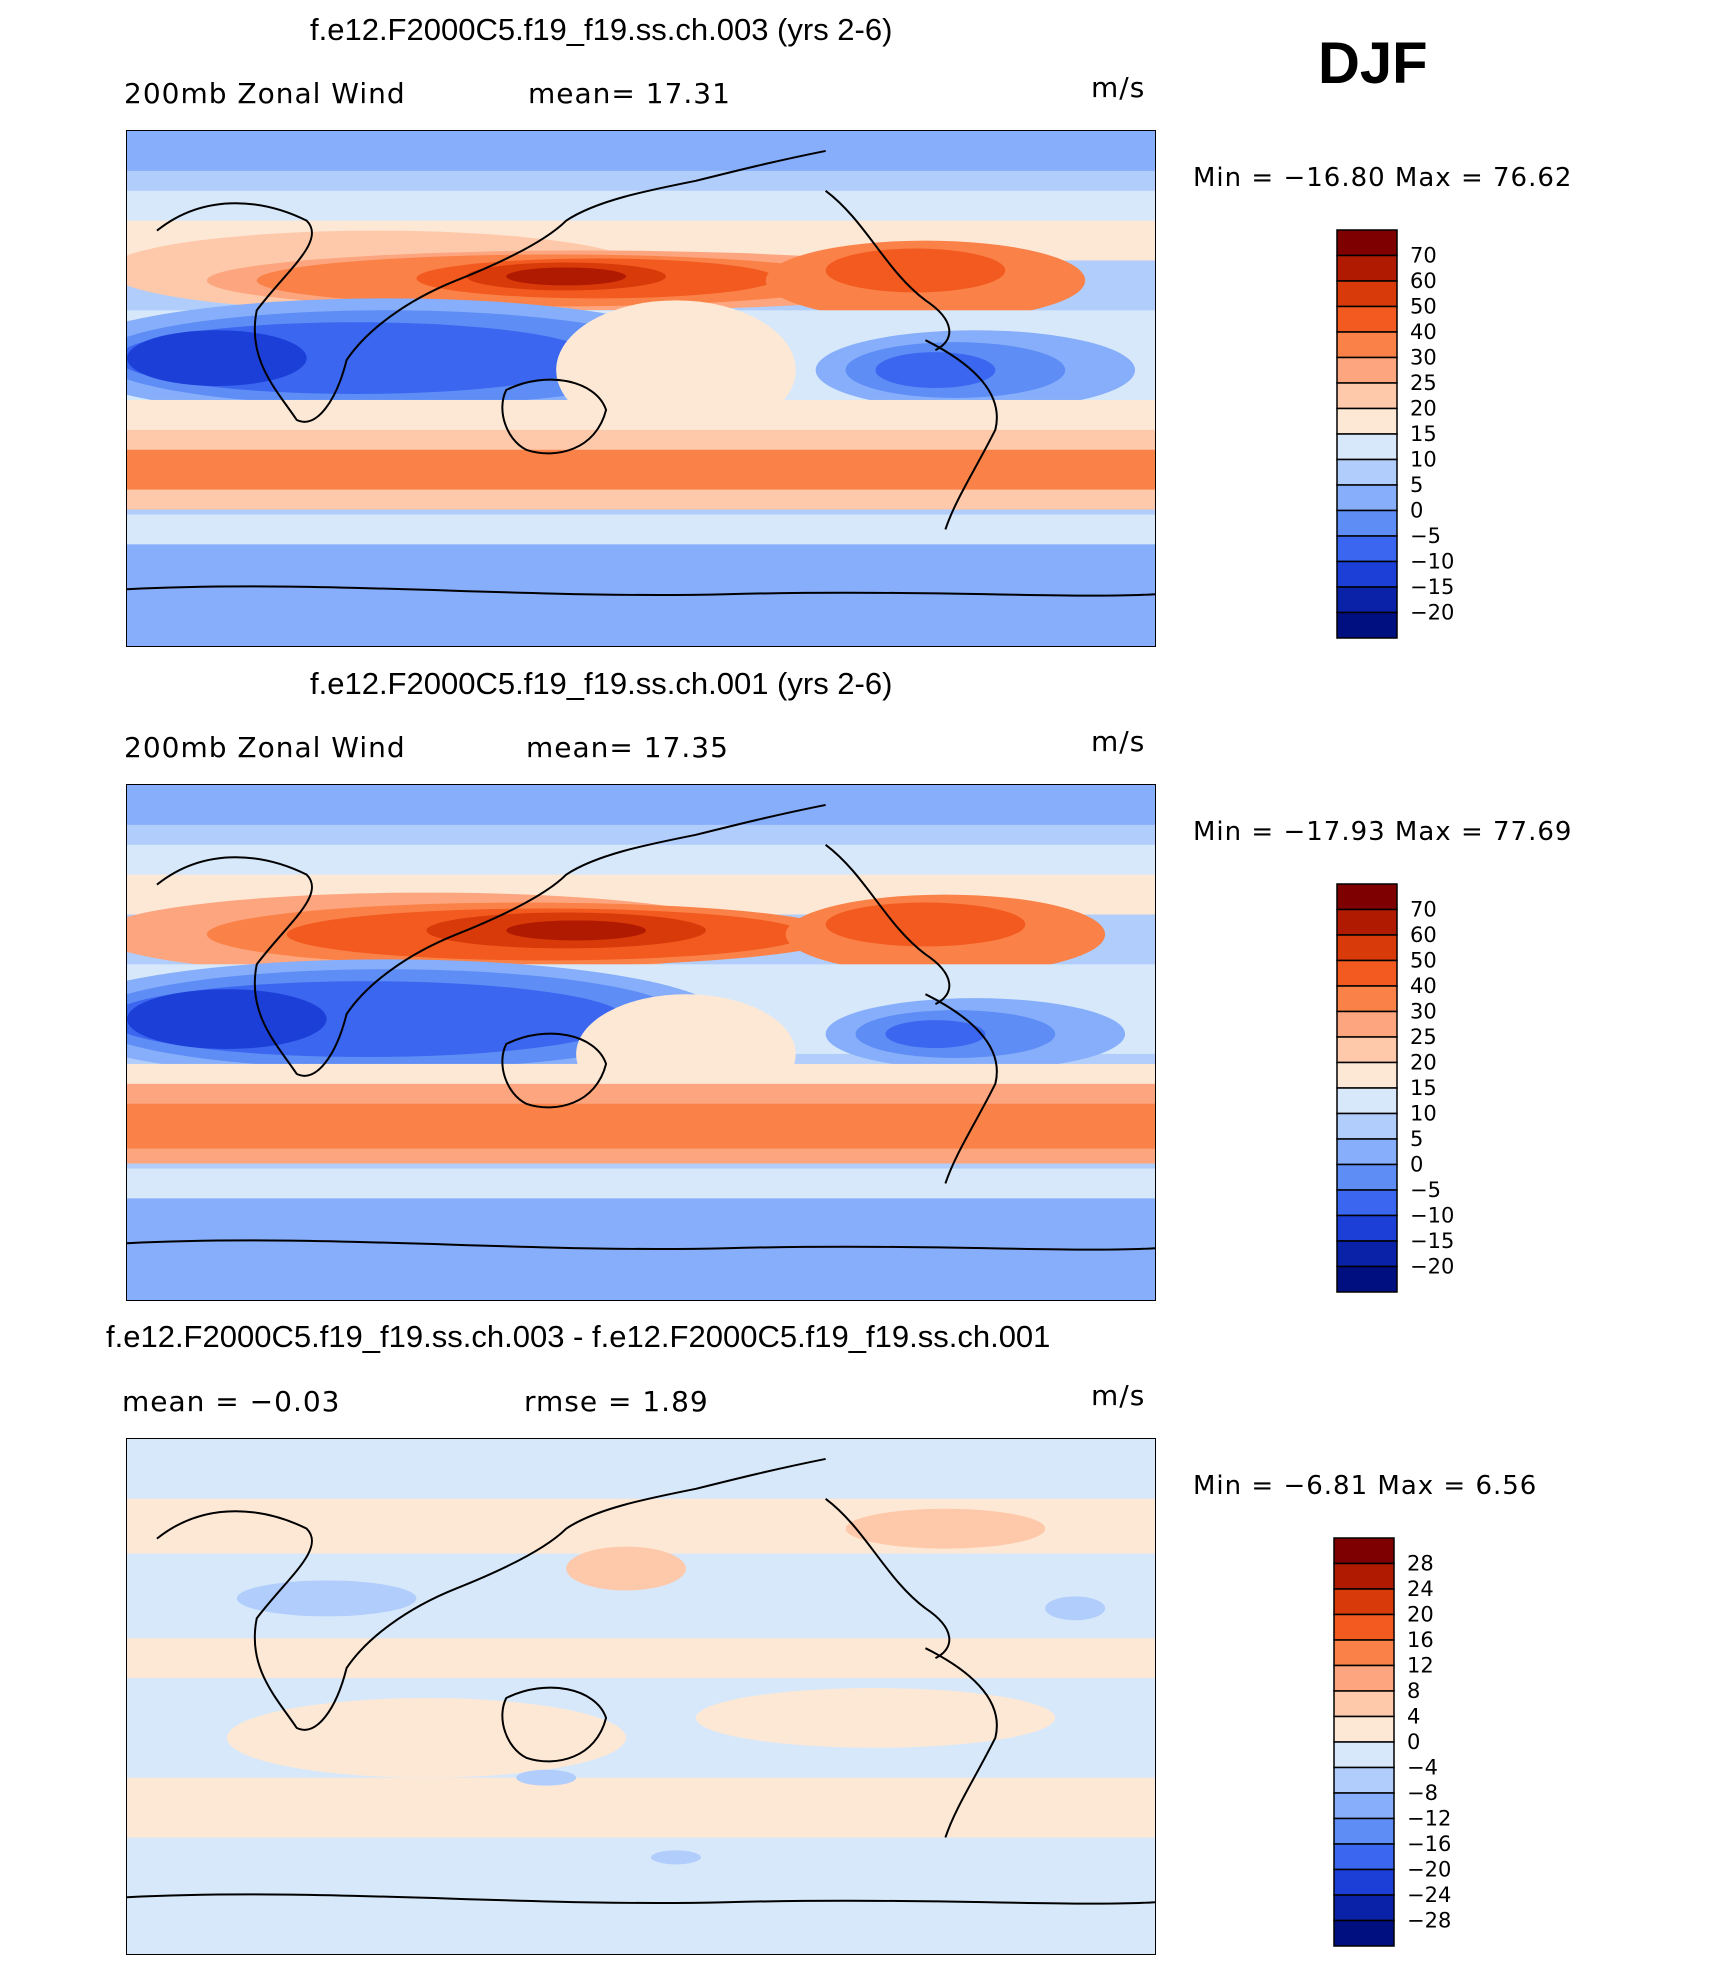 This screenshot has height=1963, width=1710. What do you see at coordinates (1423, 910) in the screenshot?
I see `colorbar-label: 70` at bounding box center [1423, 910].